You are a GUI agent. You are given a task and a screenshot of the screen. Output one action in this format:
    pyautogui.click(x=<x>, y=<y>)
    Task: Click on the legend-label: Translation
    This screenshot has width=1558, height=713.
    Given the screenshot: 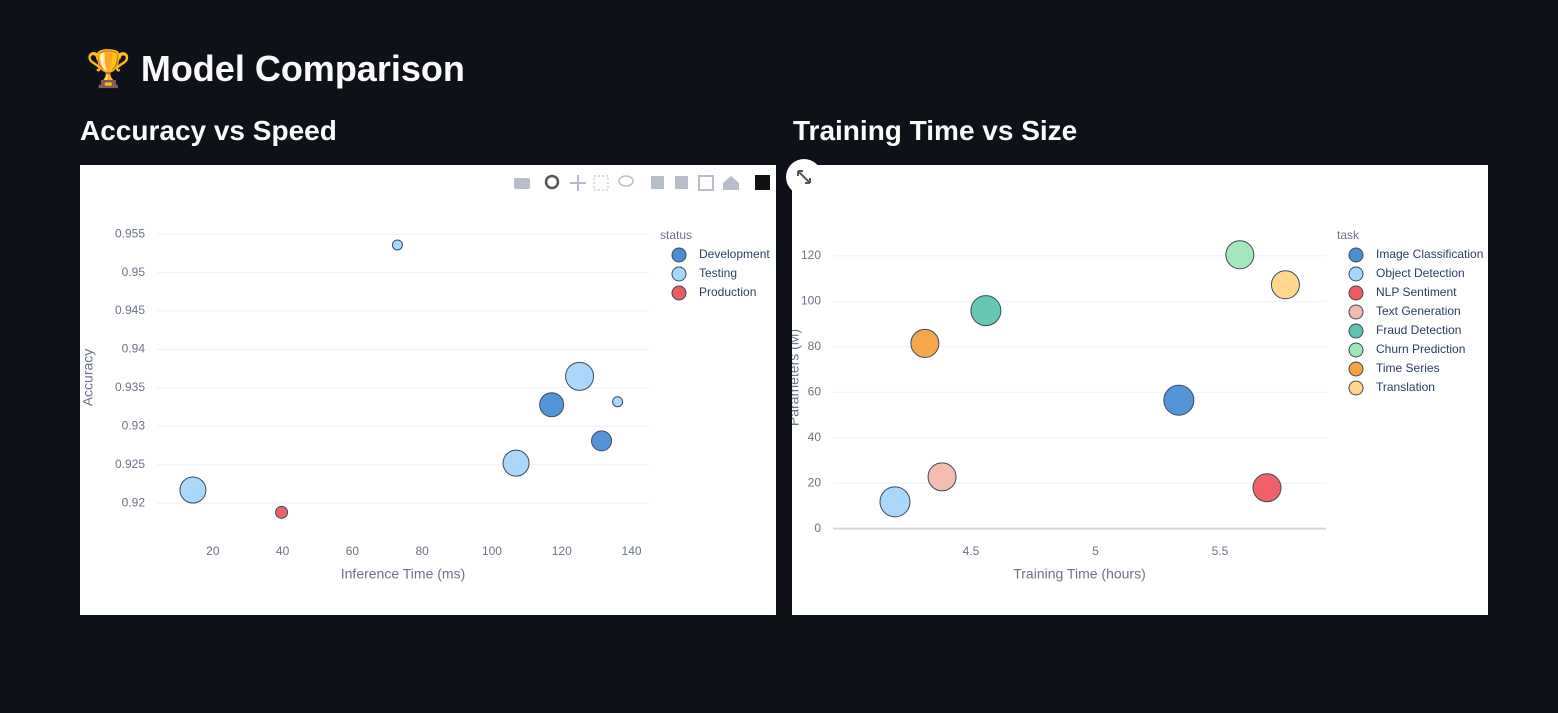 What is the action you would take?
    pyautogui.click(x=1405, y=387)
    